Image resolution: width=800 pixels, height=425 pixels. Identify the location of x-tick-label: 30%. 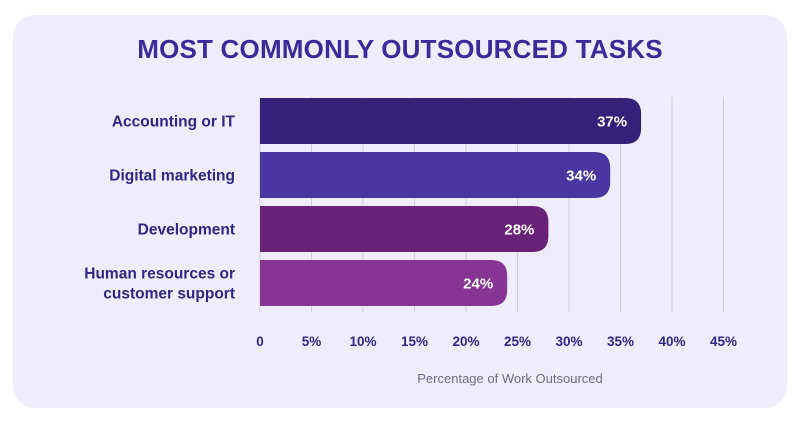
(568, 341).